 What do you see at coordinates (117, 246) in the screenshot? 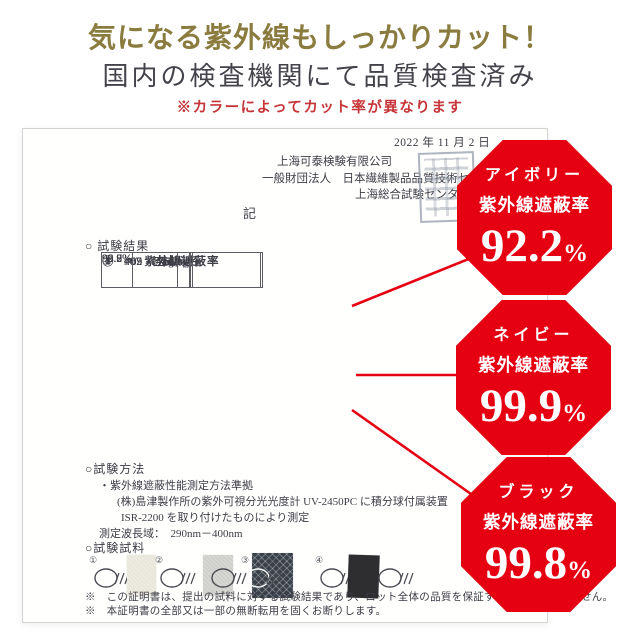
I see `results-section-label: ○ 試験結果` at bounding box center [117, 246].